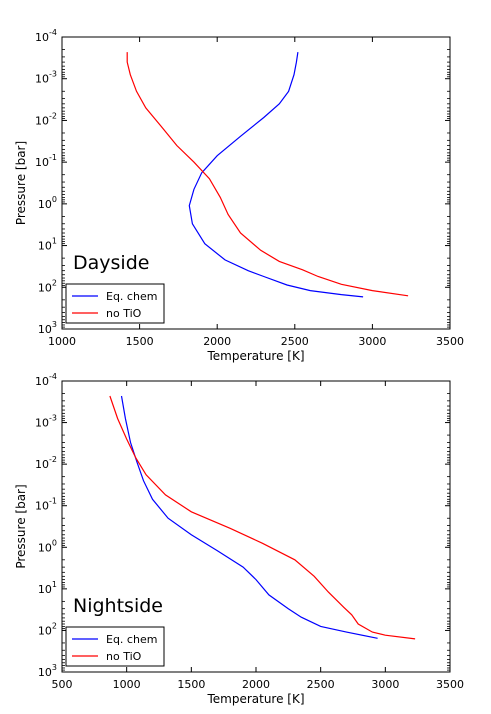  Describe the element at coordinates (118, 606) in the screenshot. I see `panel-label: Nightside` at that location.